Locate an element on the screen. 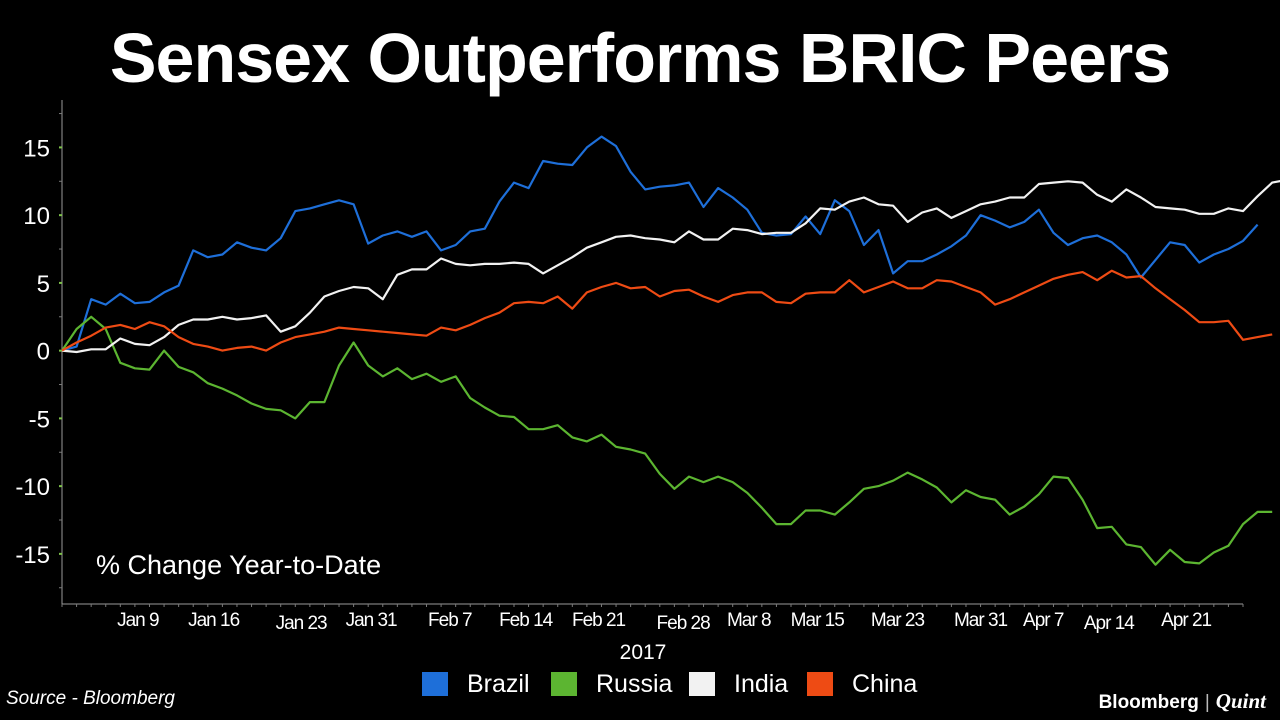 The width and height of the screenshot is (1280, 720). chart-title: Sensex Outperforms BRIC Peers is located at coordinates (640, 58).